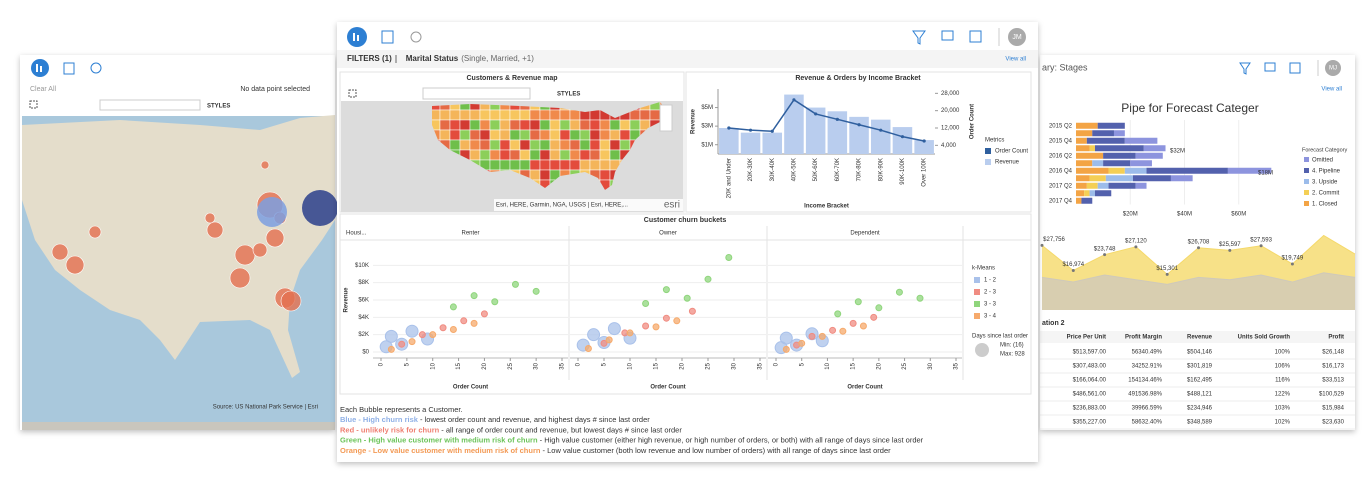 The height and width of the screenshot is (483, 1371). What do you see at coordinates (363, 318) in the screenshot?
I see `y-tick-label: $4K` at bounding box center [363, 318].